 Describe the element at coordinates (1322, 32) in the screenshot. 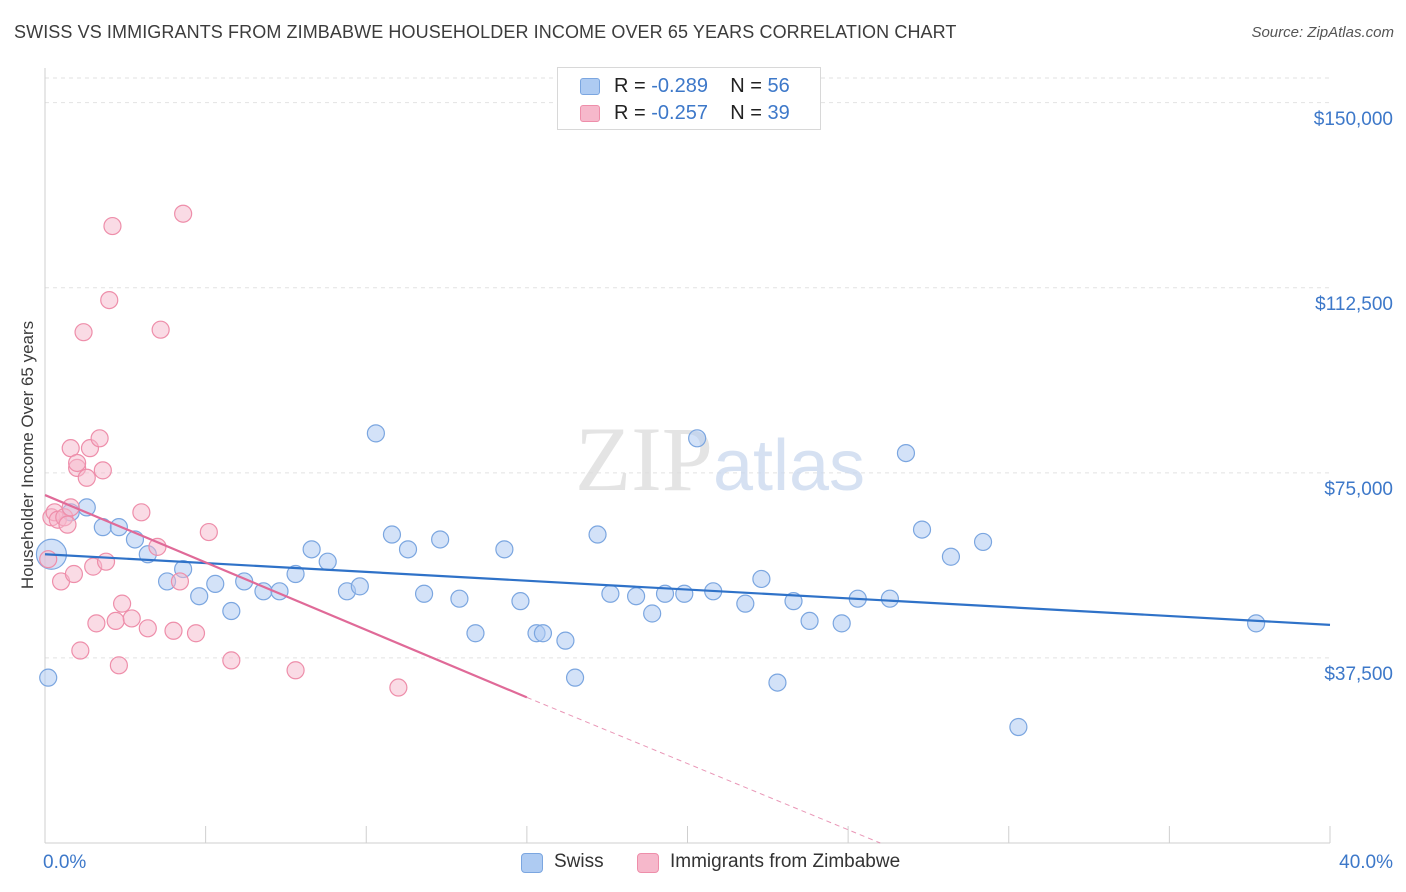

I see `source-credit: Source: ZipAtlas.com` at that location.